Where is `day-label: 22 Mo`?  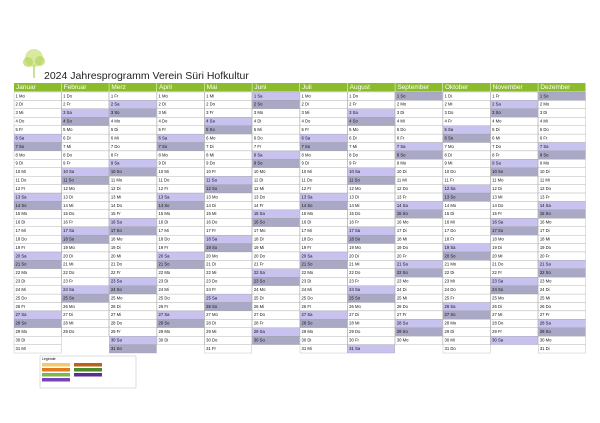 day-label: 22 Mo is located at coordinates (22, 272).